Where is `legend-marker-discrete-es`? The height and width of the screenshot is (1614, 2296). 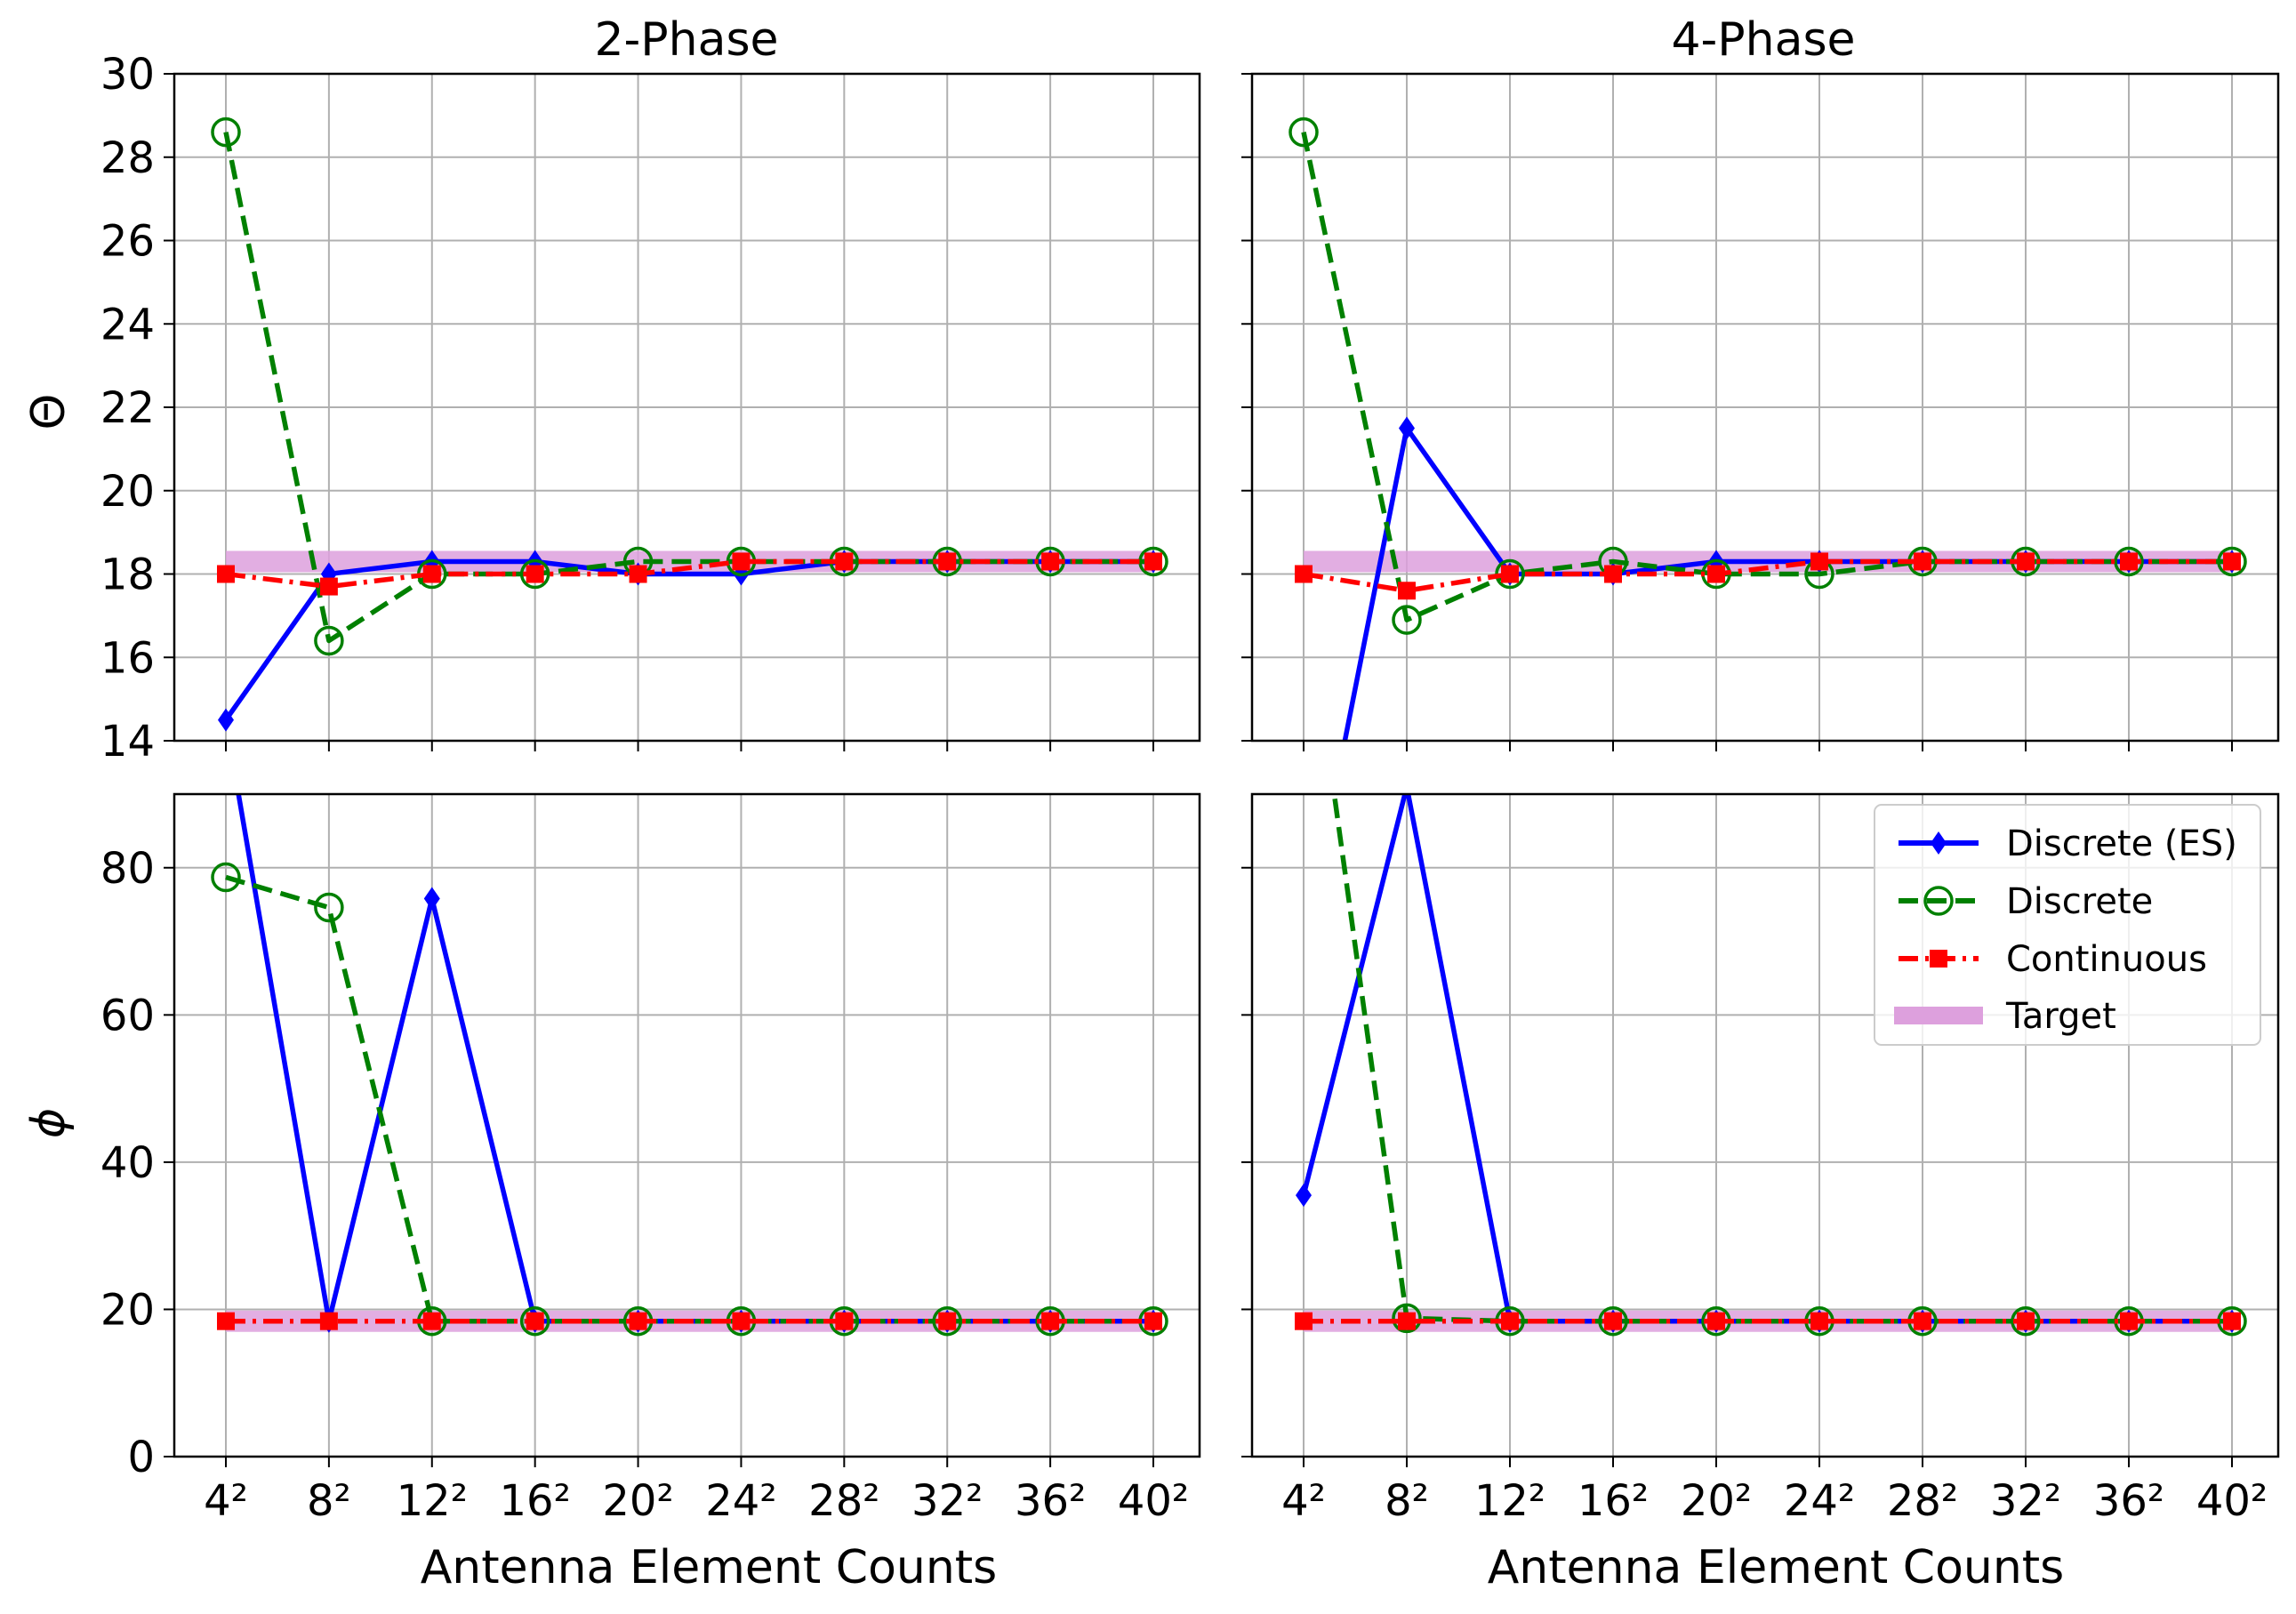 legend-marker-discrete-es is located at coordinates (1939, 843).